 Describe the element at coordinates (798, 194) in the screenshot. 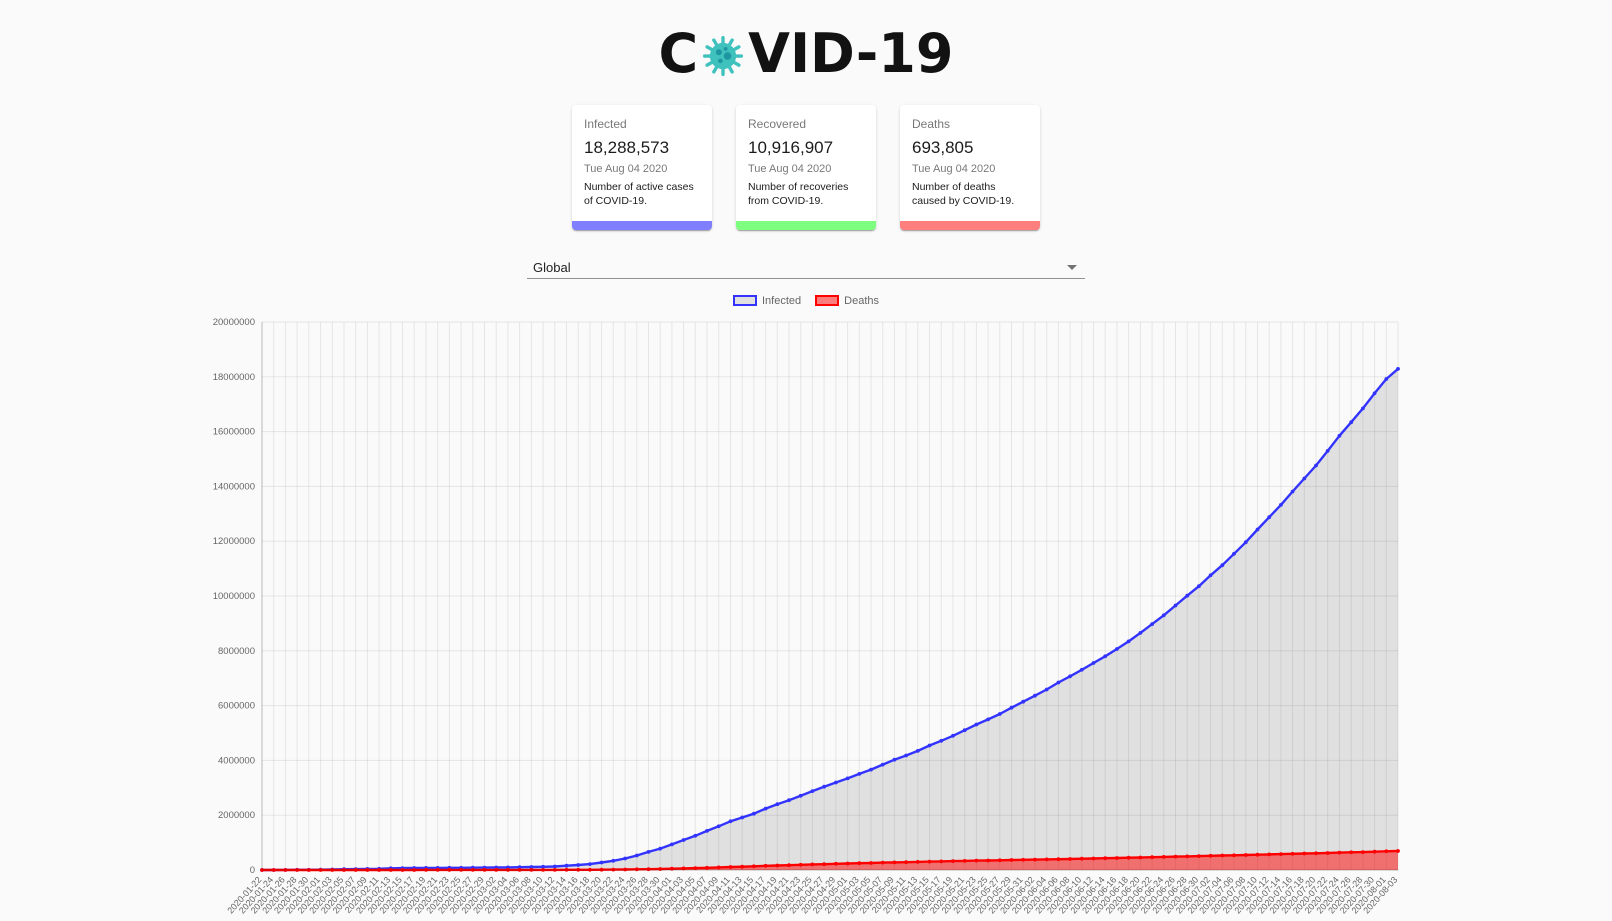

I see `card-recovered-description: Number of recoveries from COVID-19.` at that location.